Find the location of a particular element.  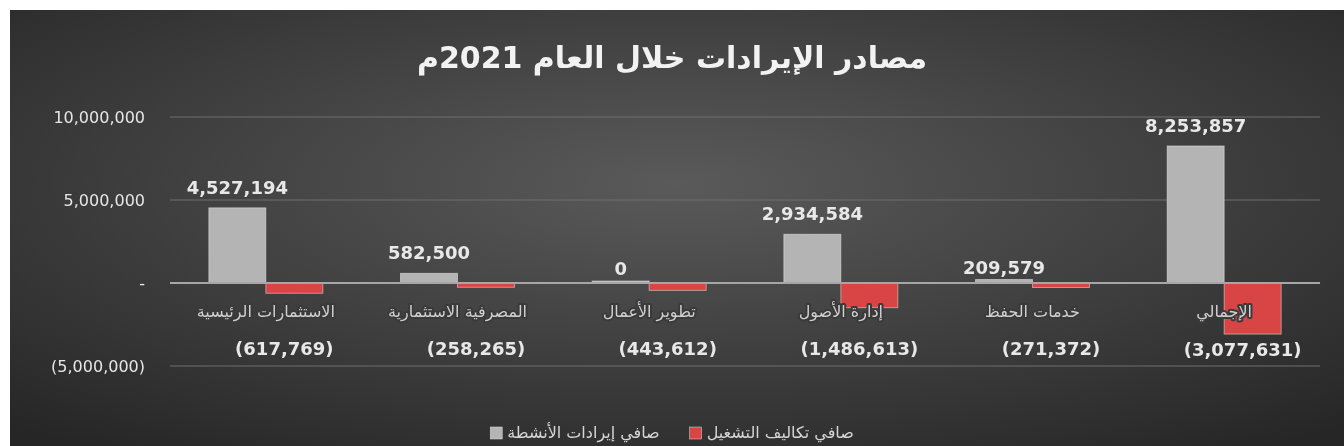

legend-label: صافي إيرادات الأنشطة is located at coordinates (583, 432).